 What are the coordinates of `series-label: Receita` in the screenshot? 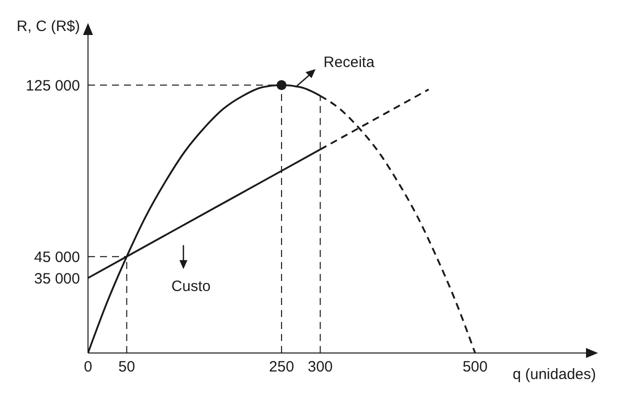 It's located at (350, 63).